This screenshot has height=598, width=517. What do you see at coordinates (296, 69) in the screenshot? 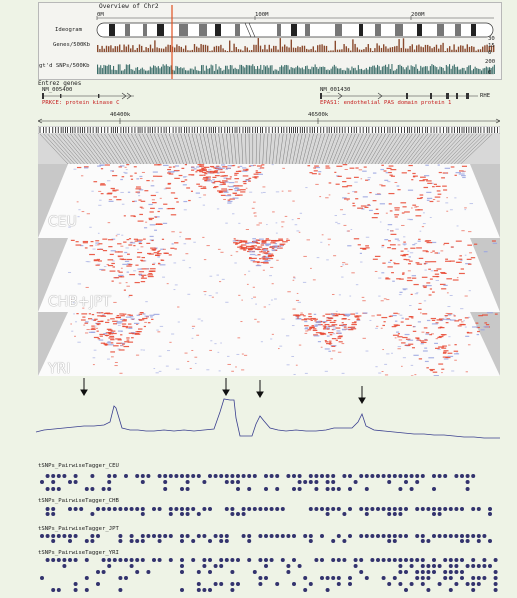
I see `snps-histogram` at bounding box center [296, 69].